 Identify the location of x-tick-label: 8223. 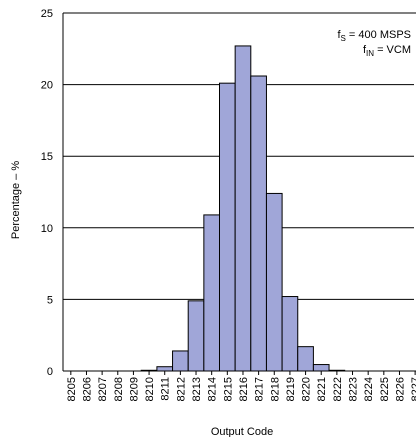
(354, 389).